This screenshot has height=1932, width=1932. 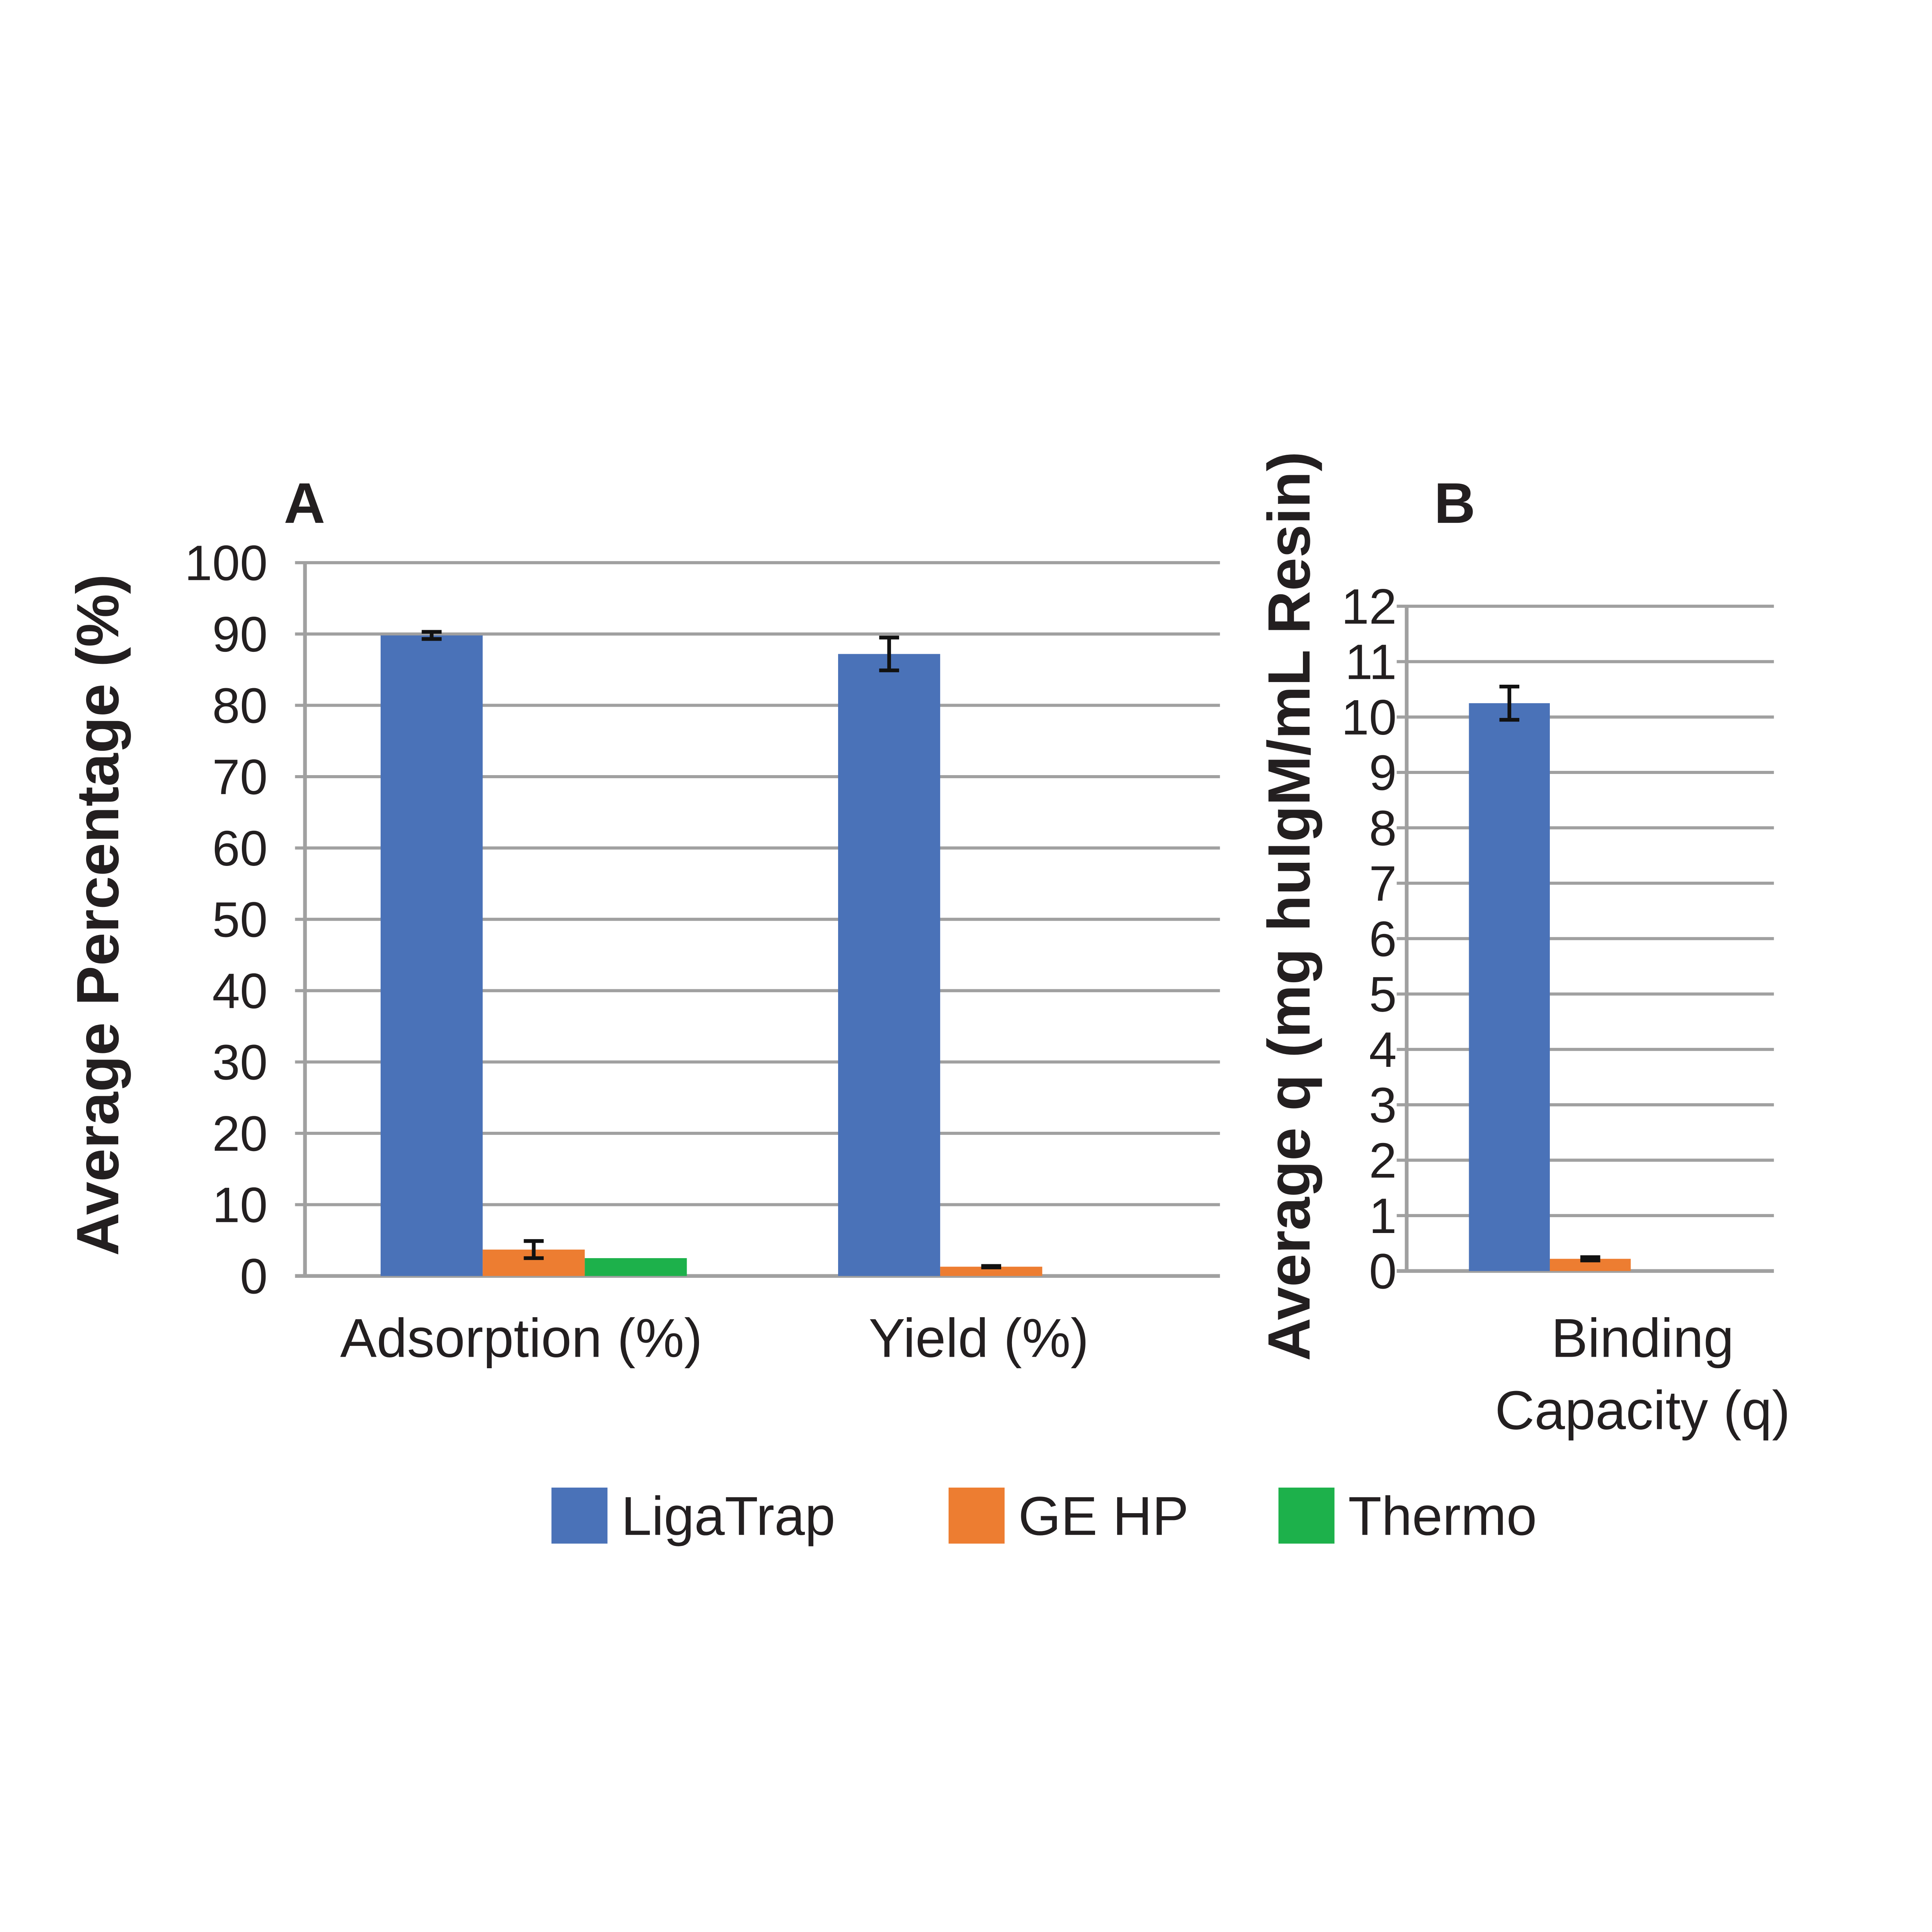 I want to click on y-tick-label: 50, so click(x=239, y=920).